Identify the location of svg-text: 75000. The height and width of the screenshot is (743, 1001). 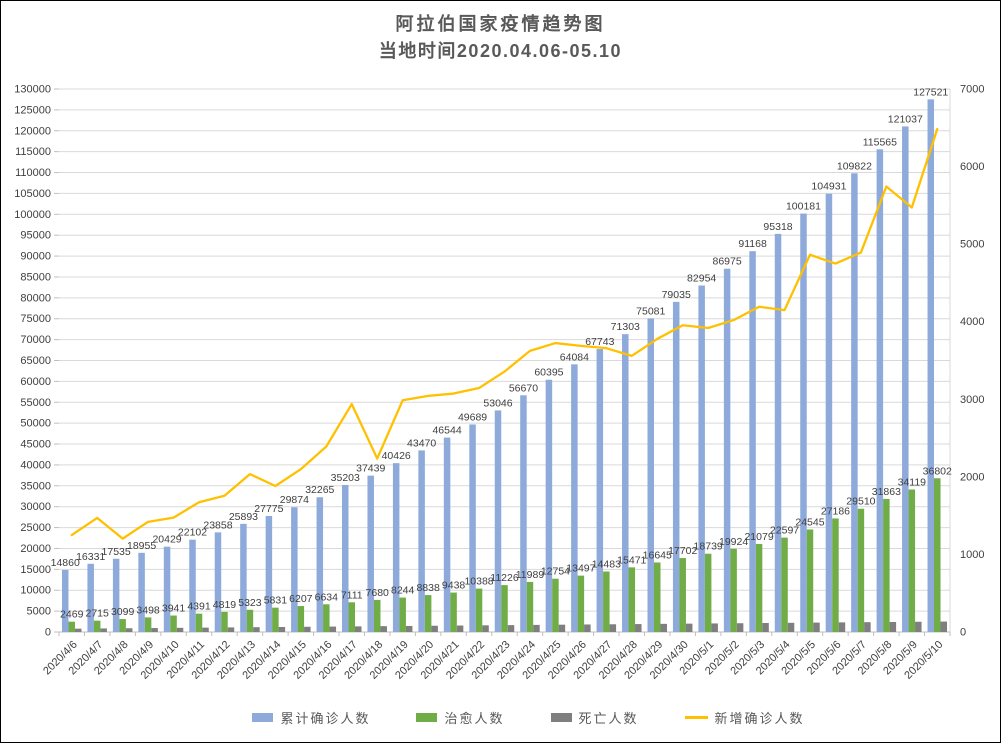
(35, 319).